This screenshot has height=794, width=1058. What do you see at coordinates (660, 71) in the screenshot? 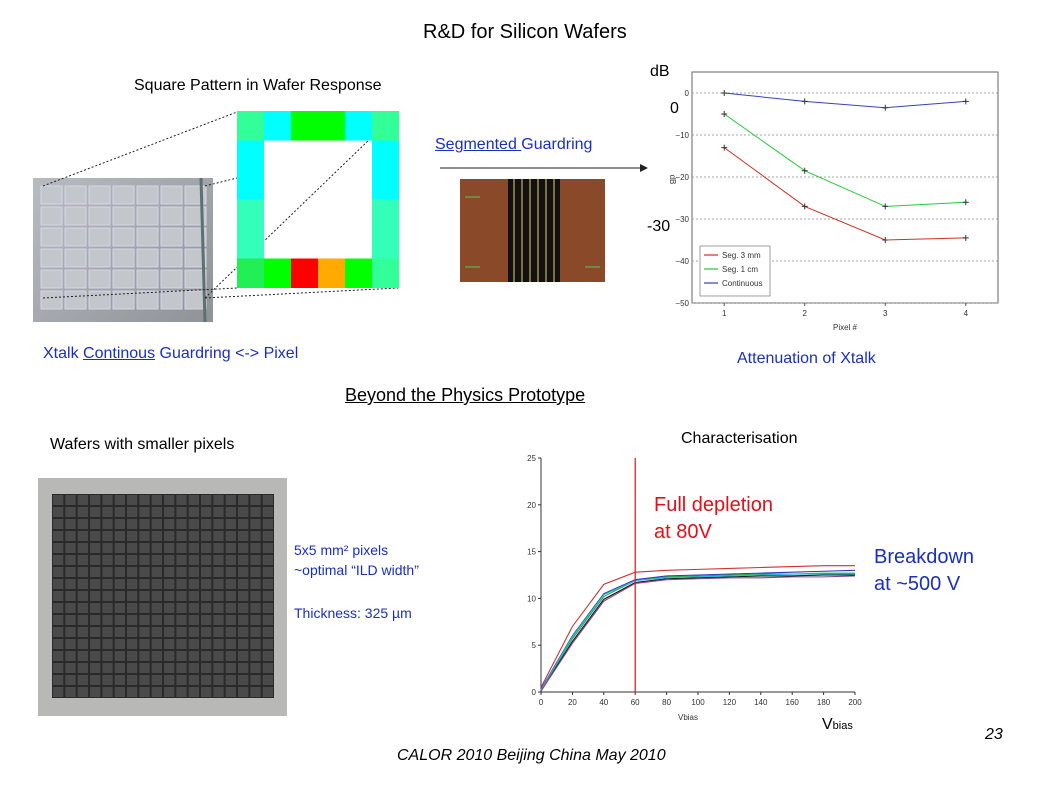
I see `db-label: dB` at bounding box center [660, 71].